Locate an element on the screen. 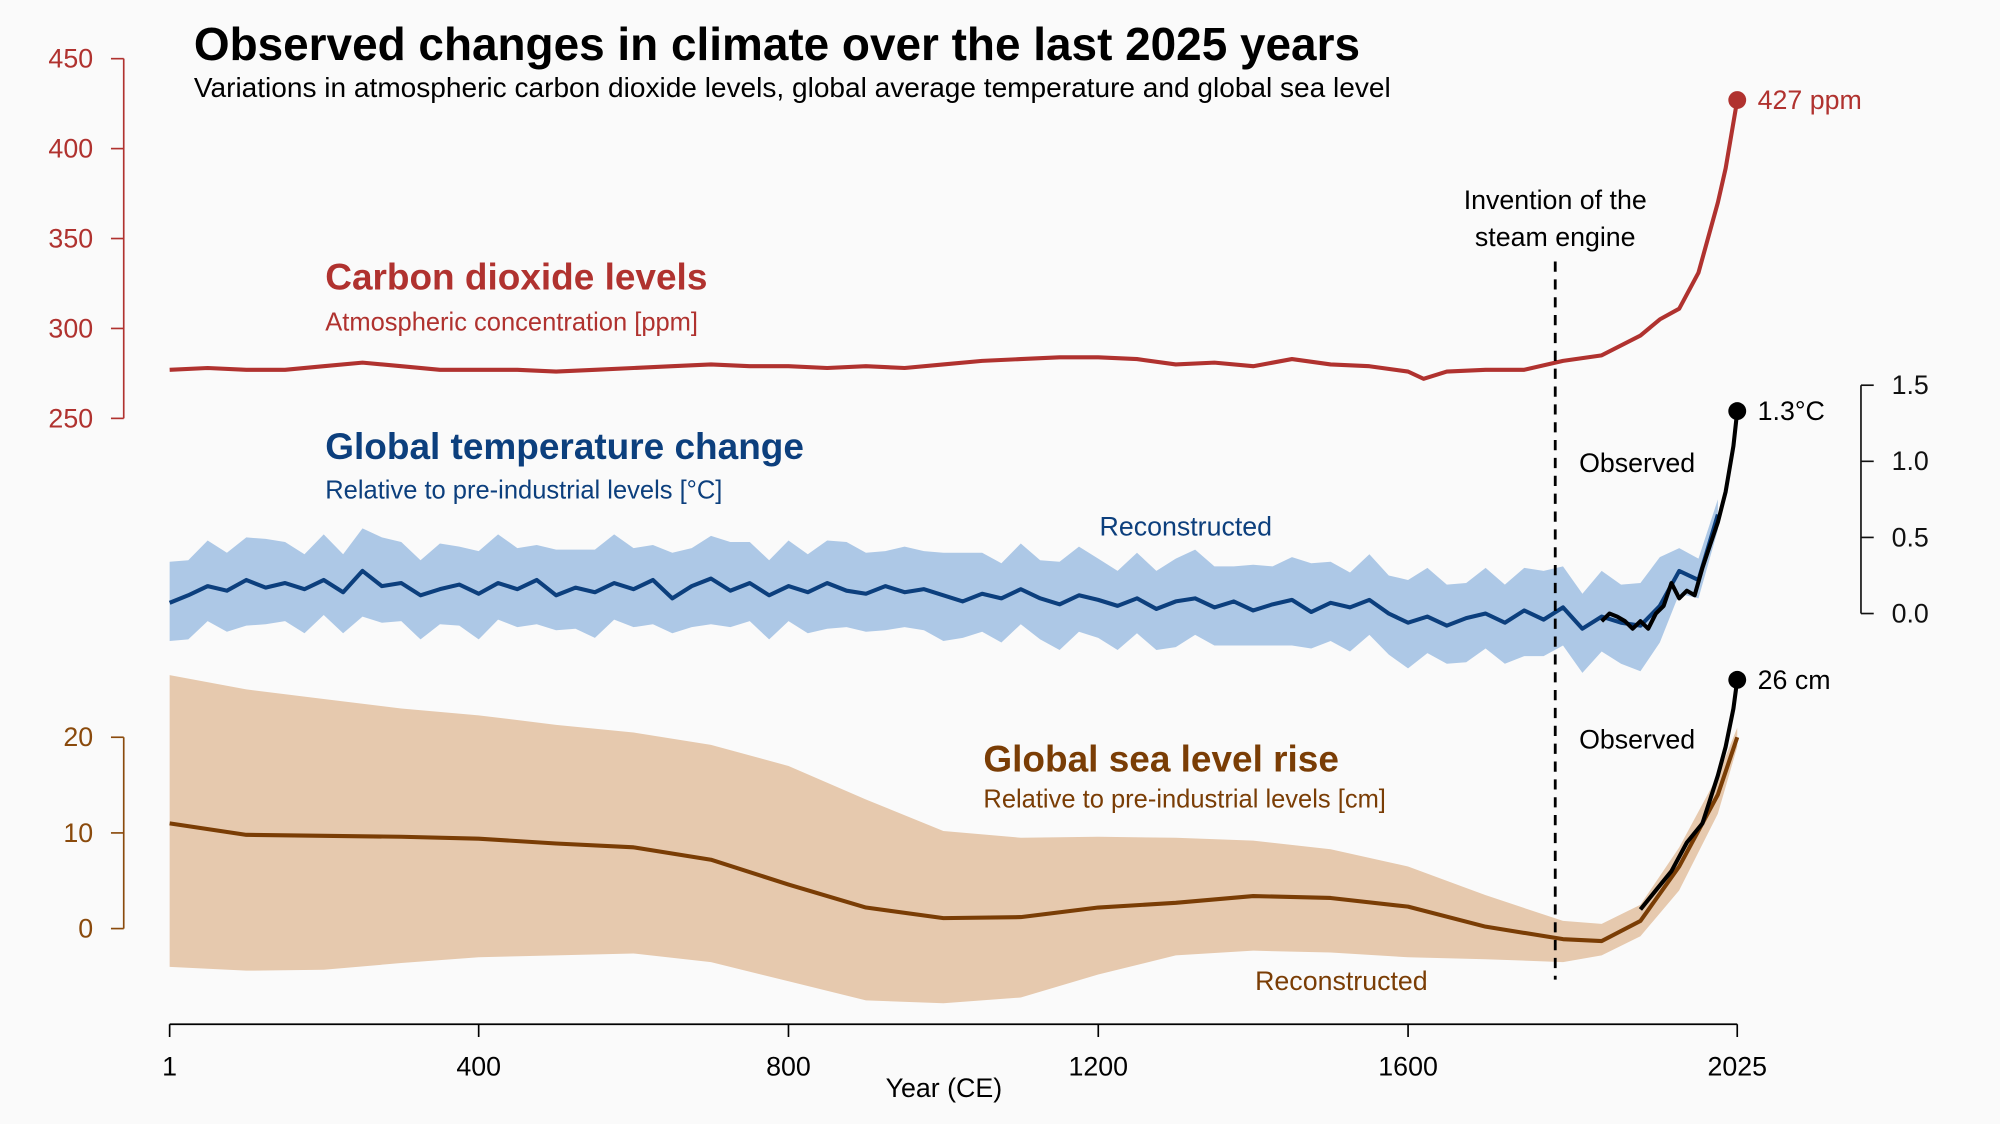 Image resolution: width=2000 pixels, height=1124 pixels. annotation-text: Invention of the is located at coordinates (1555, 200).